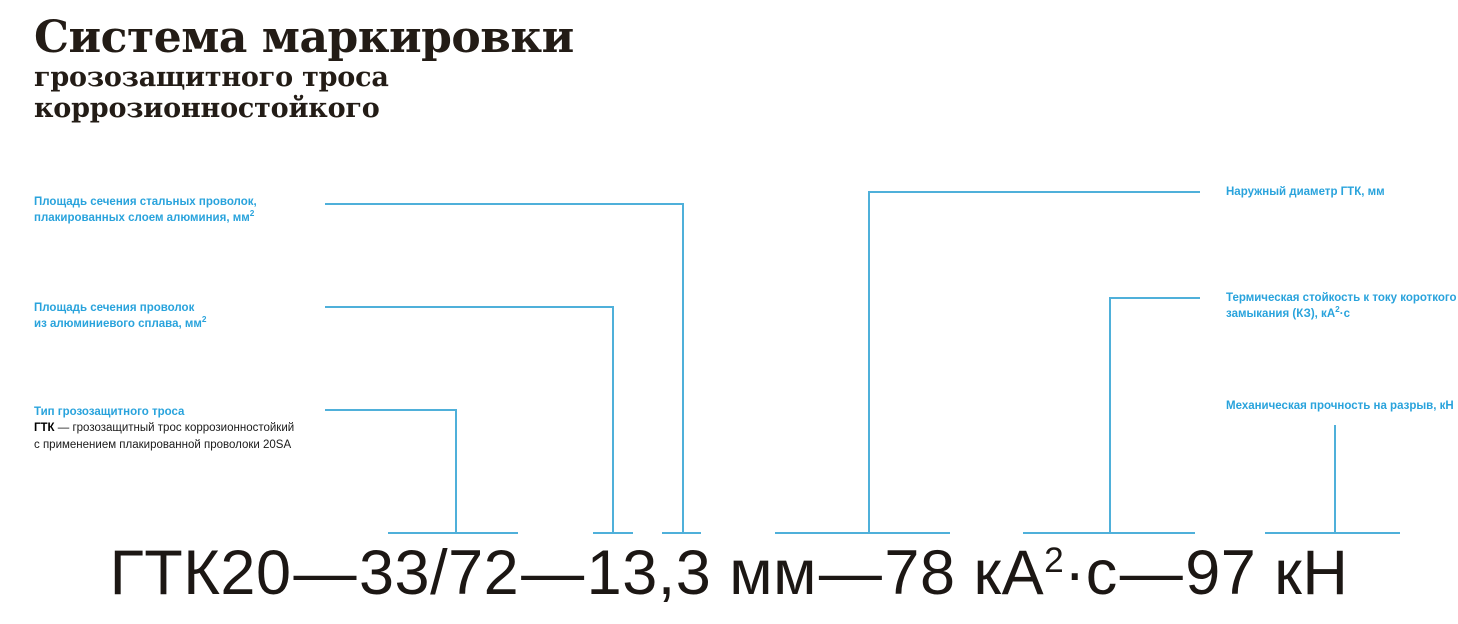 The height and width of the screenshot is (624, 1458). Describe the element at coordinates (850, 573) in the screenshot. I see `formula-dash-3: —` at that location.